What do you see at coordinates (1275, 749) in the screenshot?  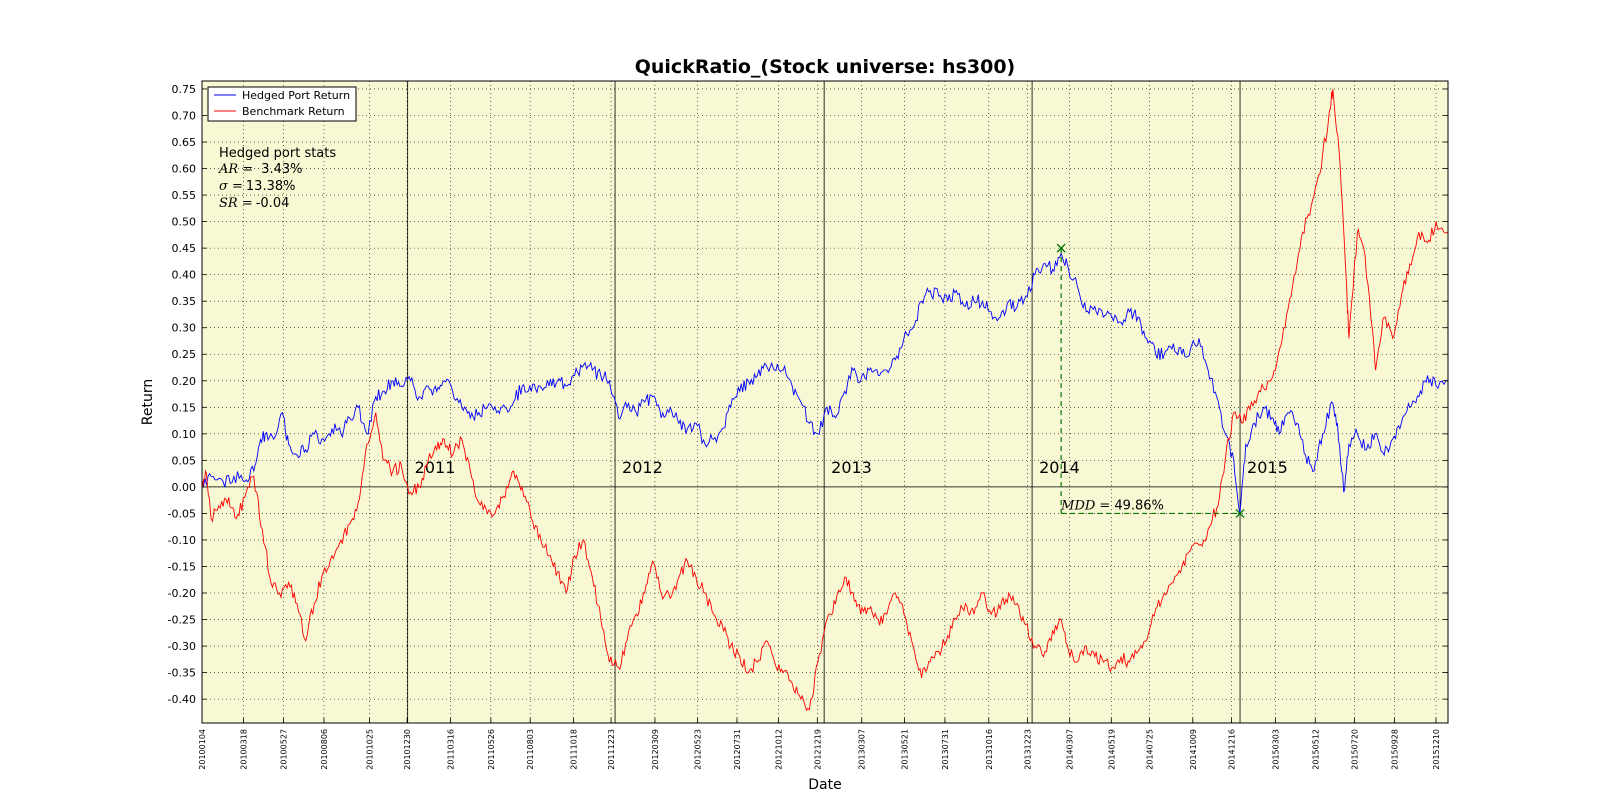 I see `x-tick-label: 20150303` at bounding box center [1275, 749].